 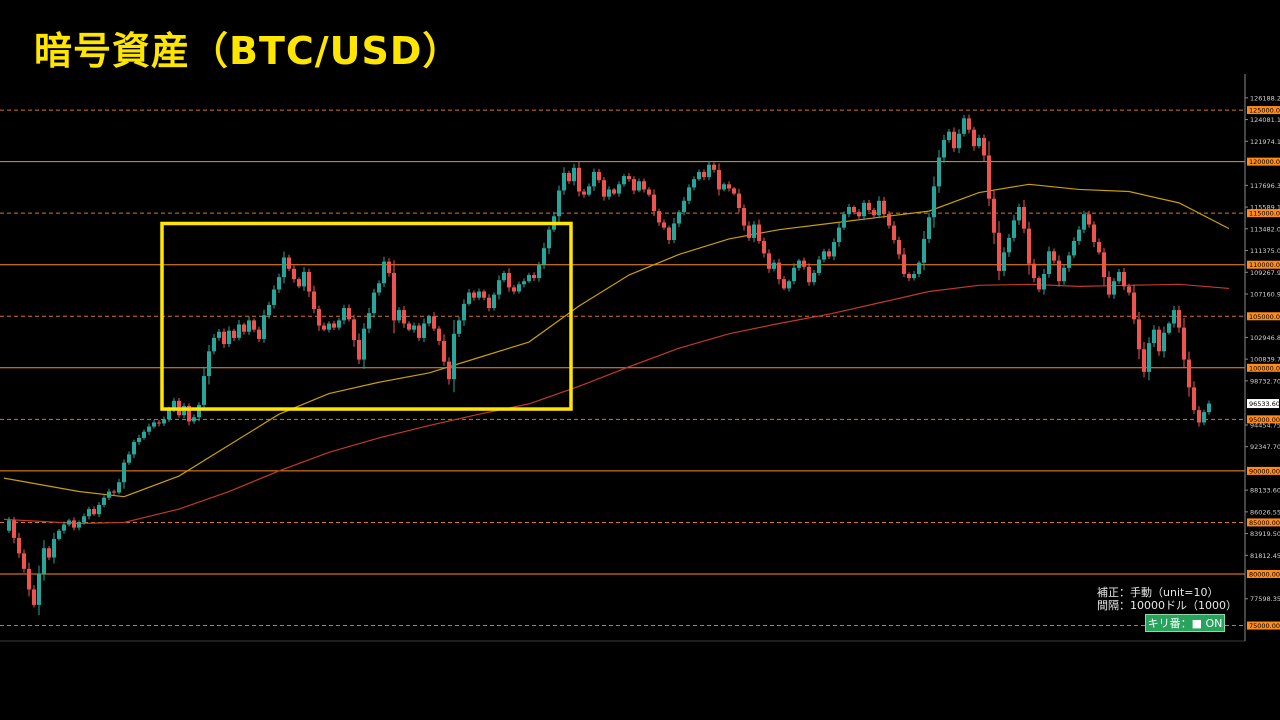 What do you see at coordinates (1265, 98) in the screenshot?
I see `y-tick-label: 126188.20` at bounding box center [1265, 98].